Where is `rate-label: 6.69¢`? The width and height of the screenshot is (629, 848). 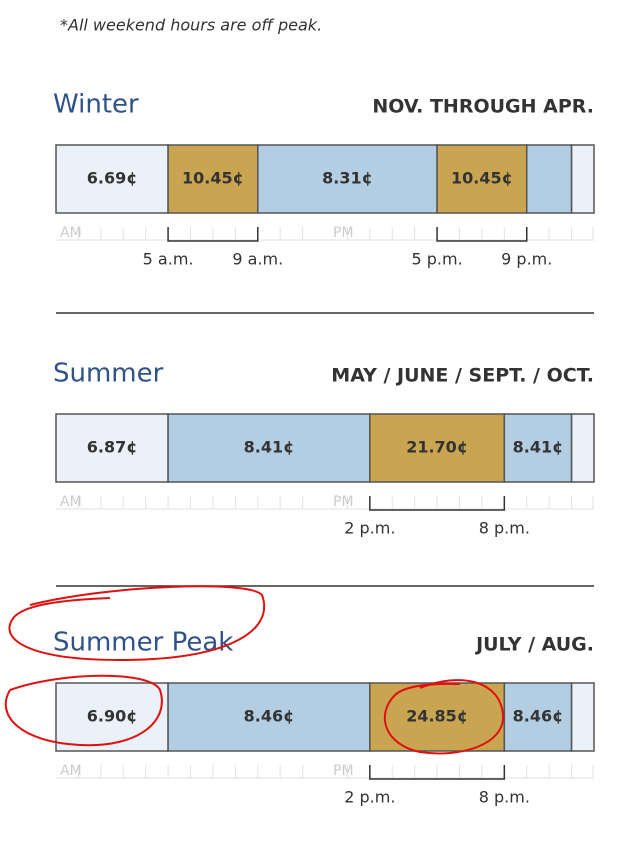
rate-label: 6.69¢ is located at coordinates (112, 178).